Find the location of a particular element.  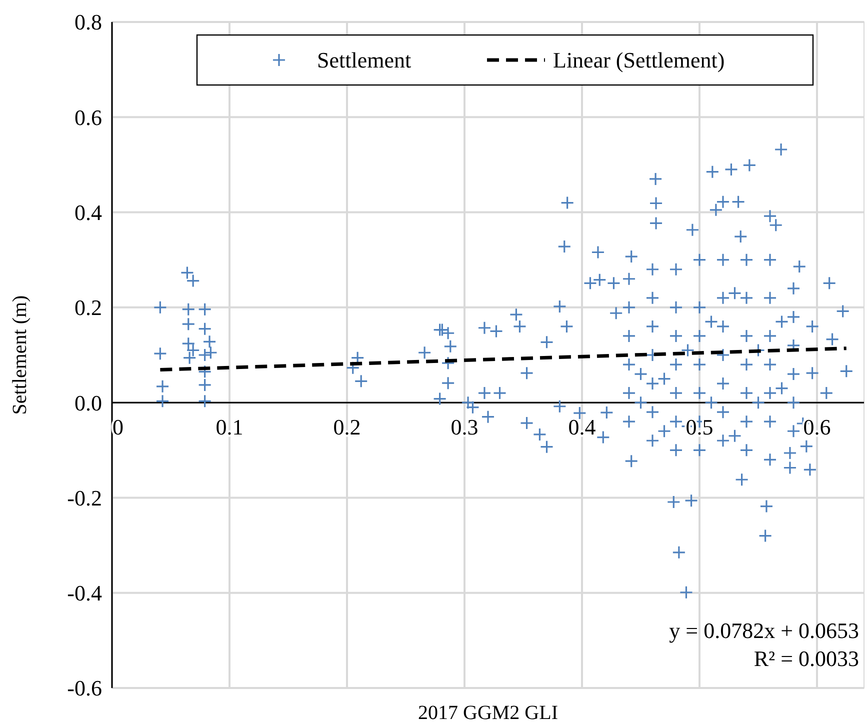

y-tick-label: -0.4 is located at coordinates (84, 593).